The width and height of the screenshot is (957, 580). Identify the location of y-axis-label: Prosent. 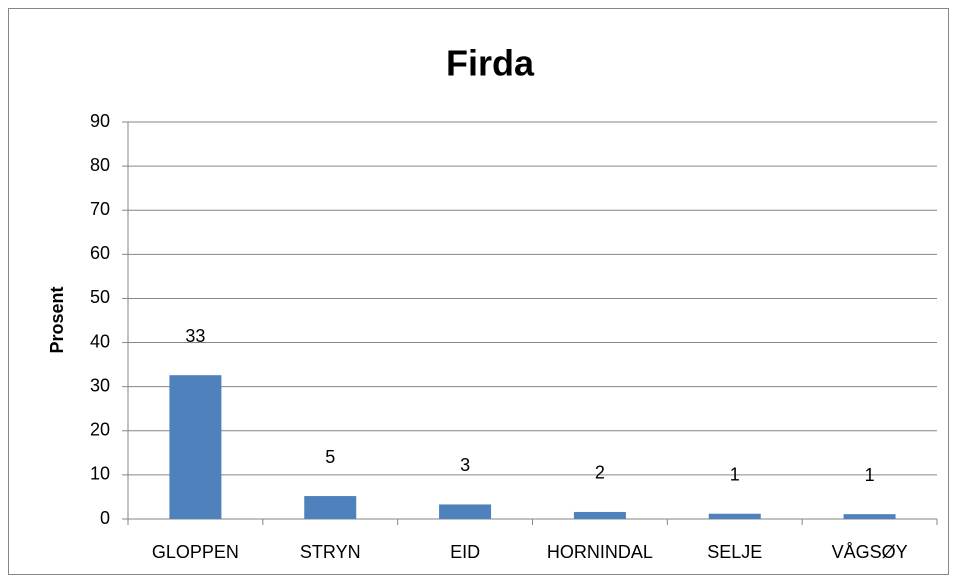
(57, 319).